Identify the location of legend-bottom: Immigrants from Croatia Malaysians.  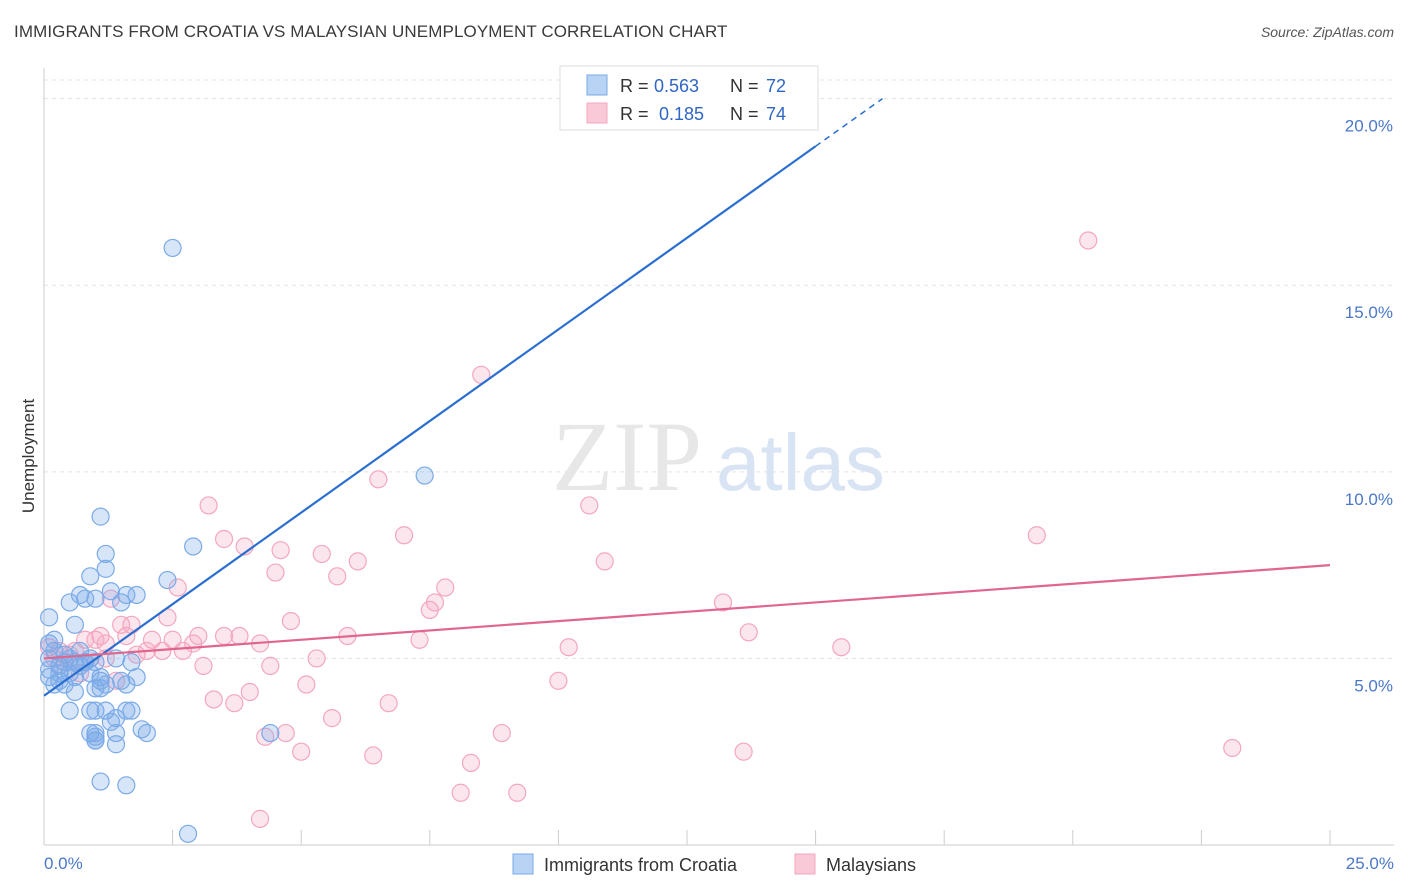
(714, 864).